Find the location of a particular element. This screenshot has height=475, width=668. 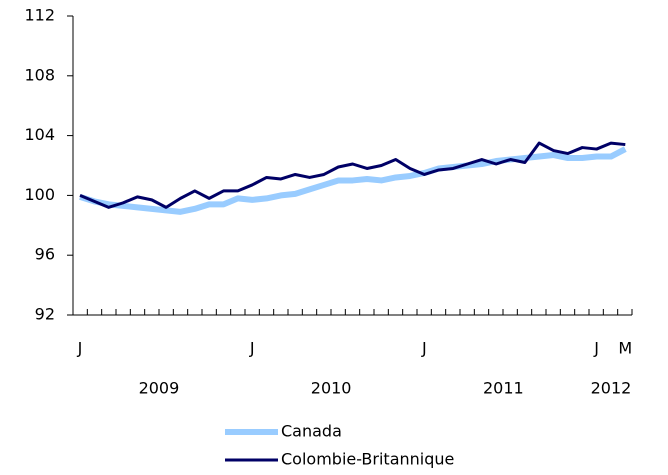

year-label: 2009 is located at coordinates (159, 388).